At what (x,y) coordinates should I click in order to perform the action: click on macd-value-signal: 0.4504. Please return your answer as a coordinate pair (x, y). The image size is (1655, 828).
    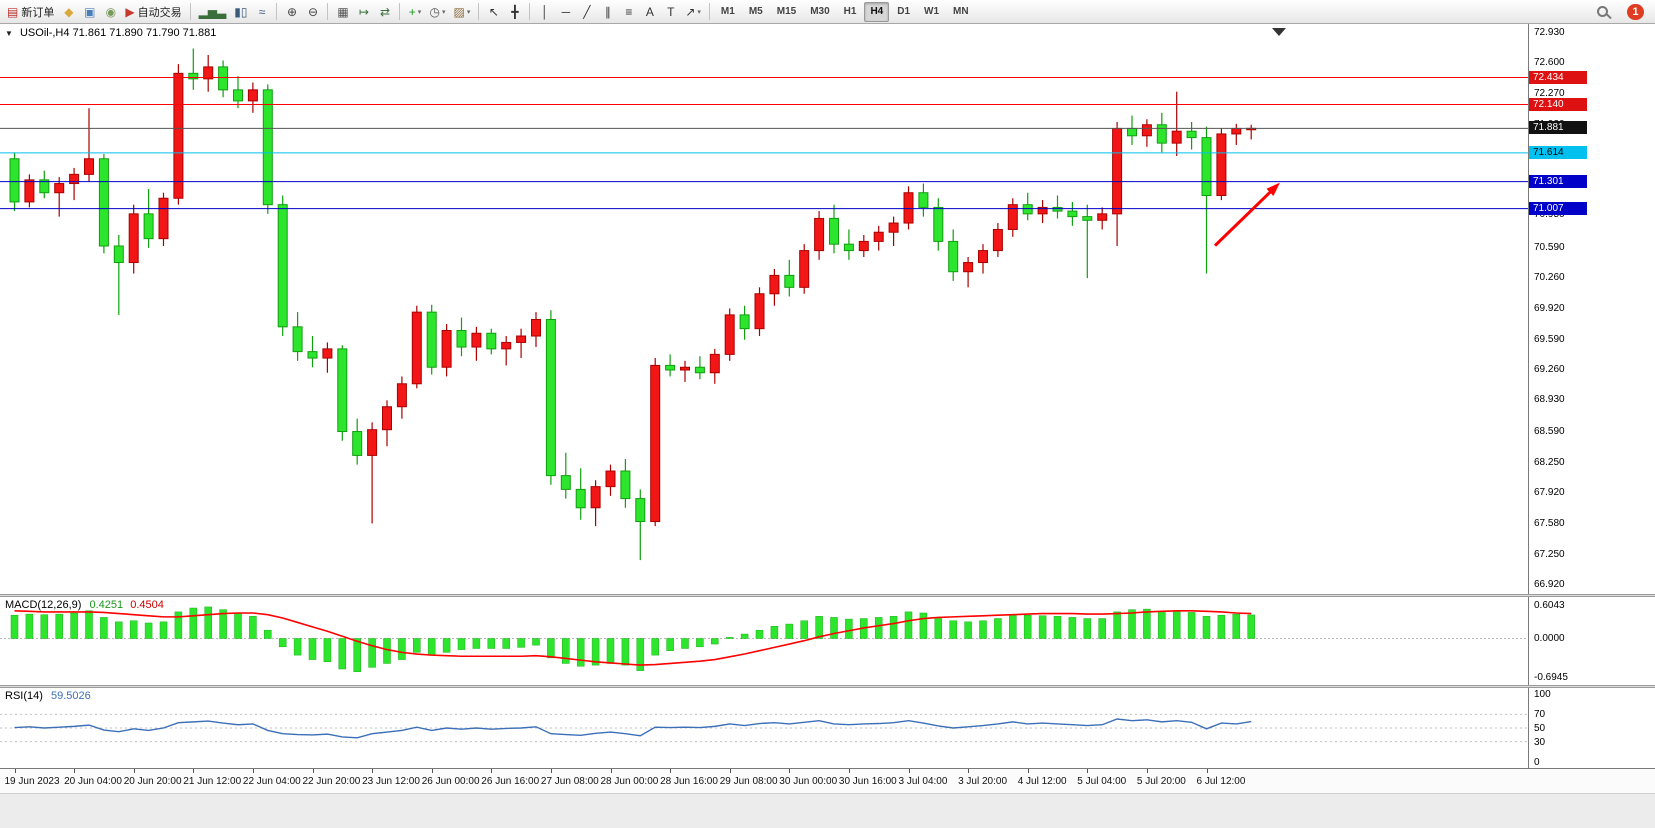
    Looking at the image, I should click on (147, 605).